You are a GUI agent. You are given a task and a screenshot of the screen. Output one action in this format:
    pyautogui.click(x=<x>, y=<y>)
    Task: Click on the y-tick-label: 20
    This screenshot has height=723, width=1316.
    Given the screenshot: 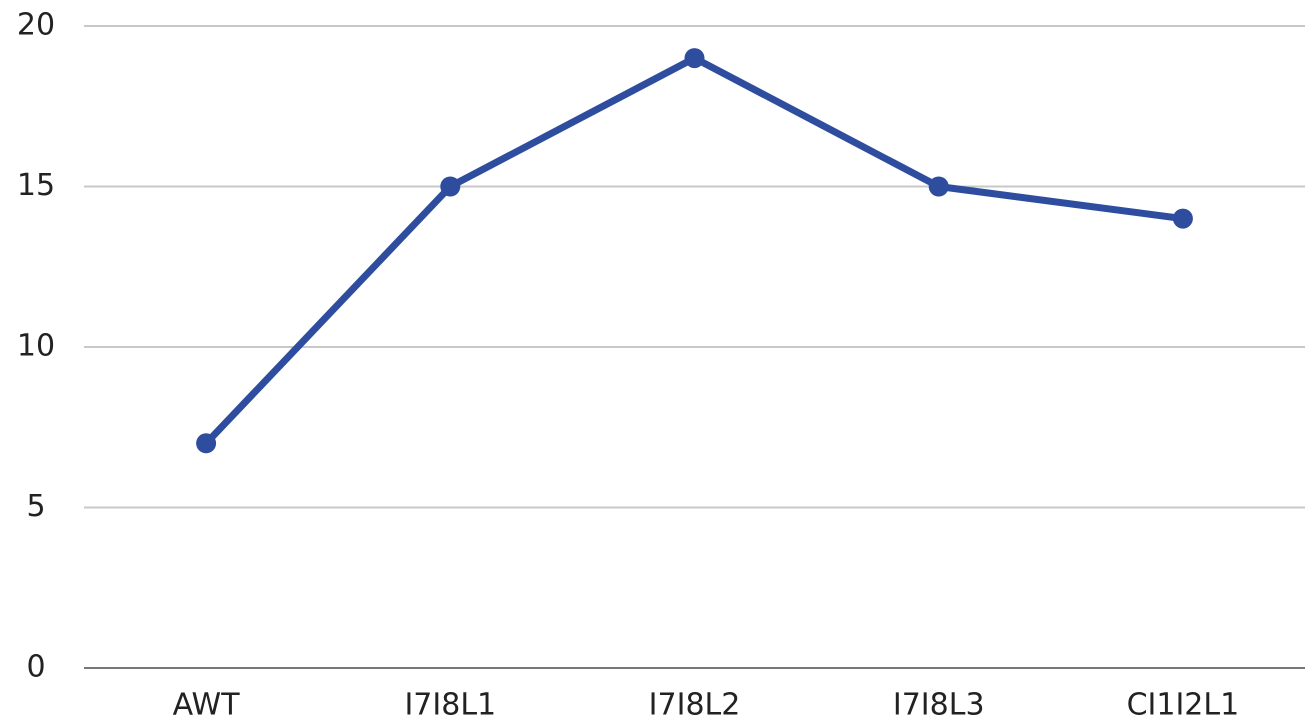 What is the action you would take?
    pyautogui.click(x=36, y=25)
    